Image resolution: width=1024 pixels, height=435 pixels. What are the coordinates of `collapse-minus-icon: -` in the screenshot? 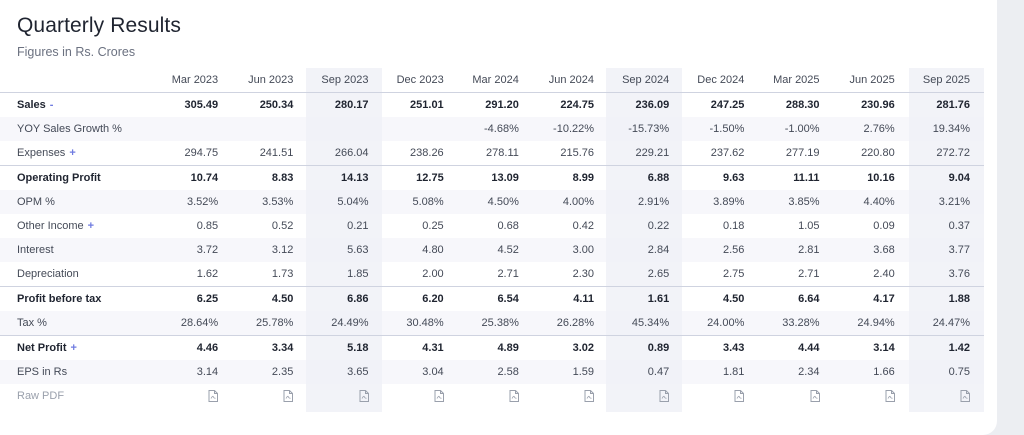 It's located at (51, 105).